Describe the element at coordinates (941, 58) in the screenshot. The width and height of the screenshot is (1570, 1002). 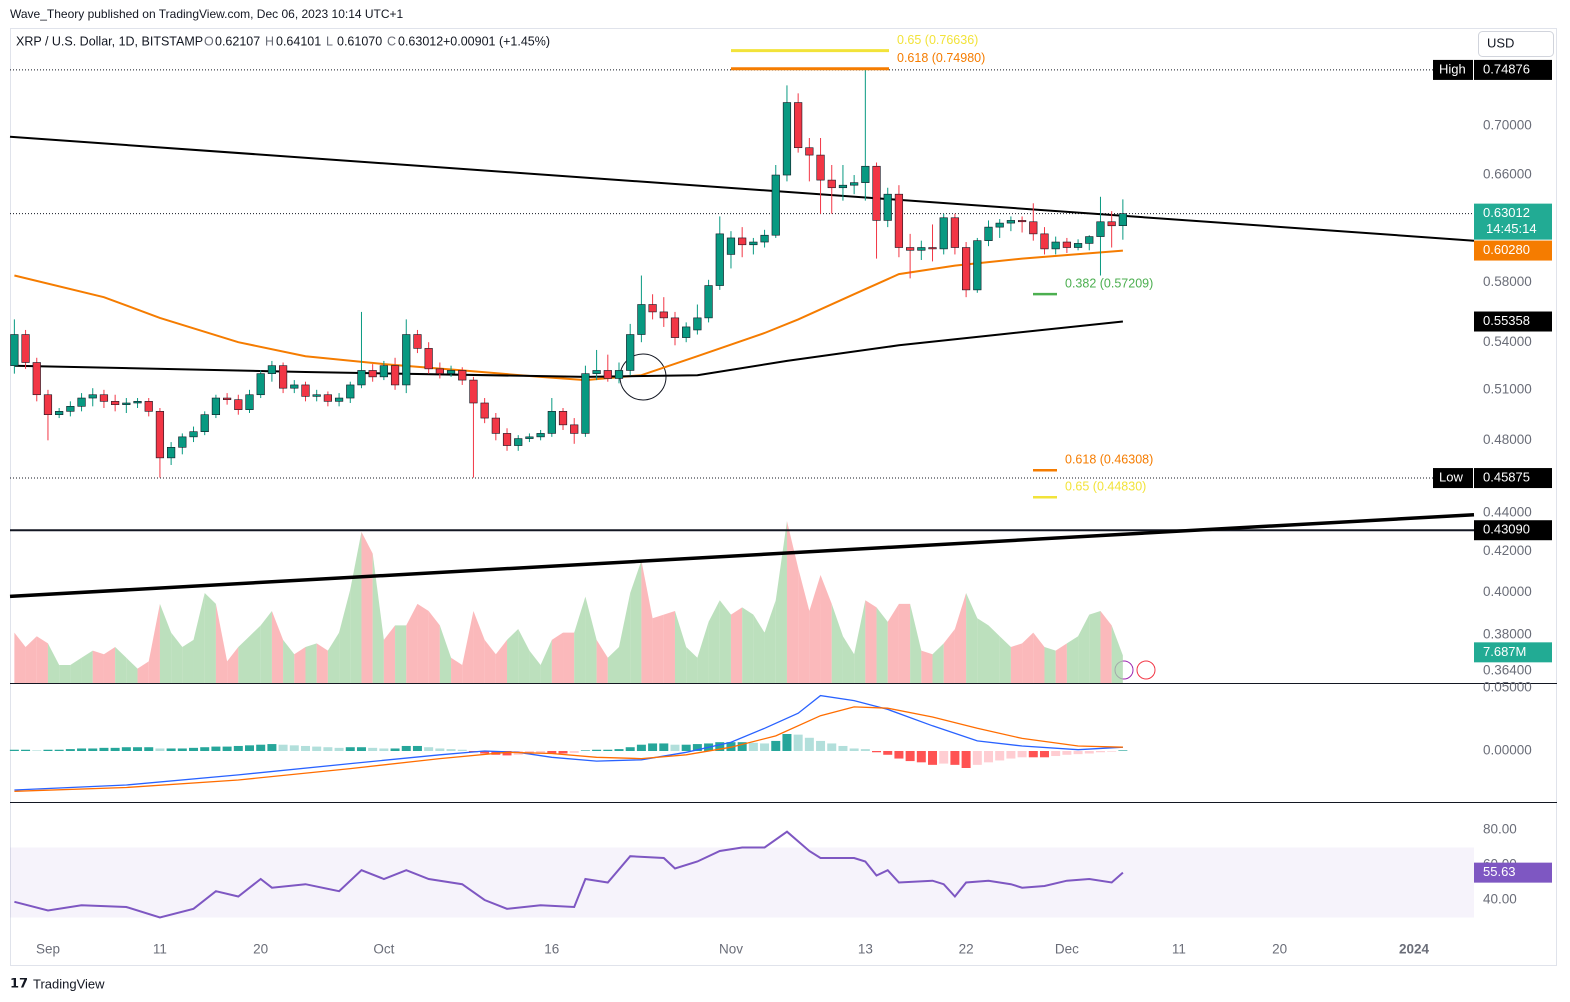
I see `fib-label: 0.618 (0.74980)` at that location.